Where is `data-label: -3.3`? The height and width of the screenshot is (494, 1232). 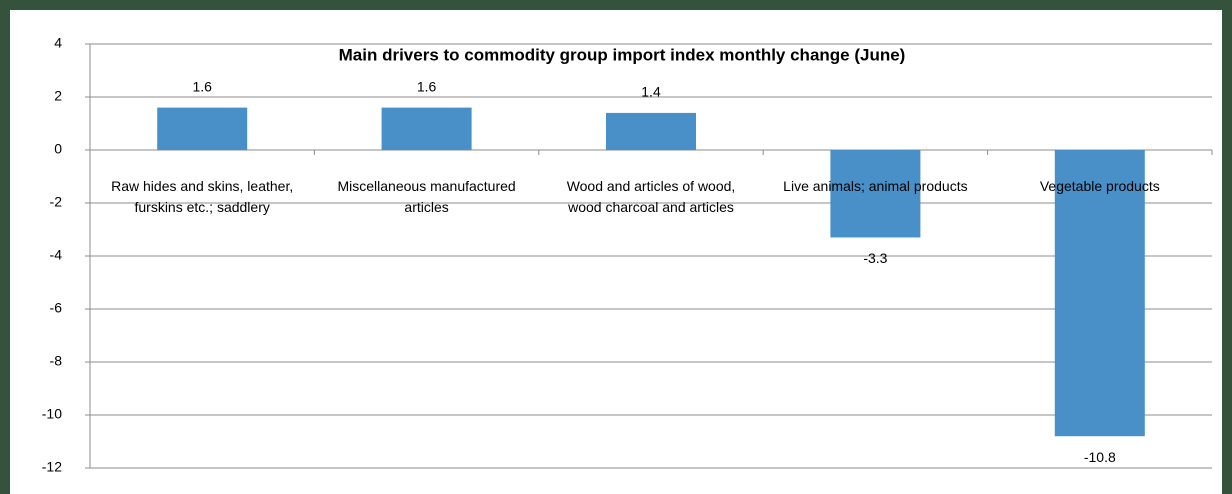 data-label: -3.3 is located at coordinates (875, 258).